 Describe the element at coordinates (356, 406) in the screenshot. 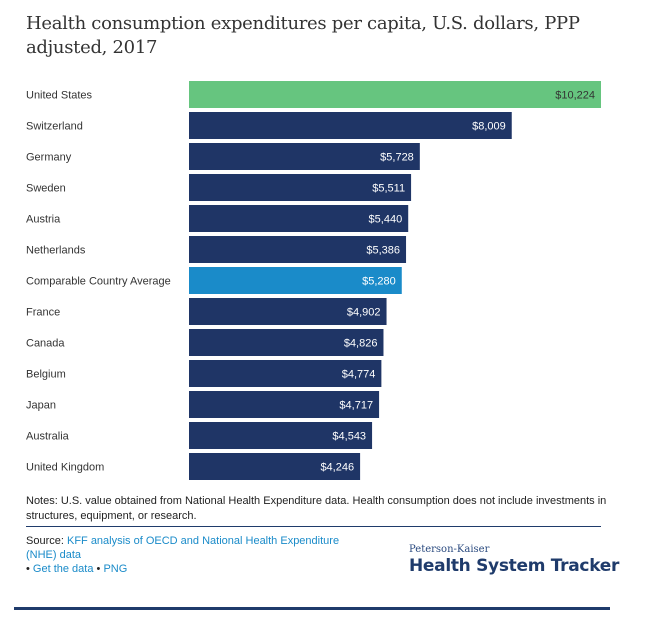

I see `value-label: $4,717` at that location.